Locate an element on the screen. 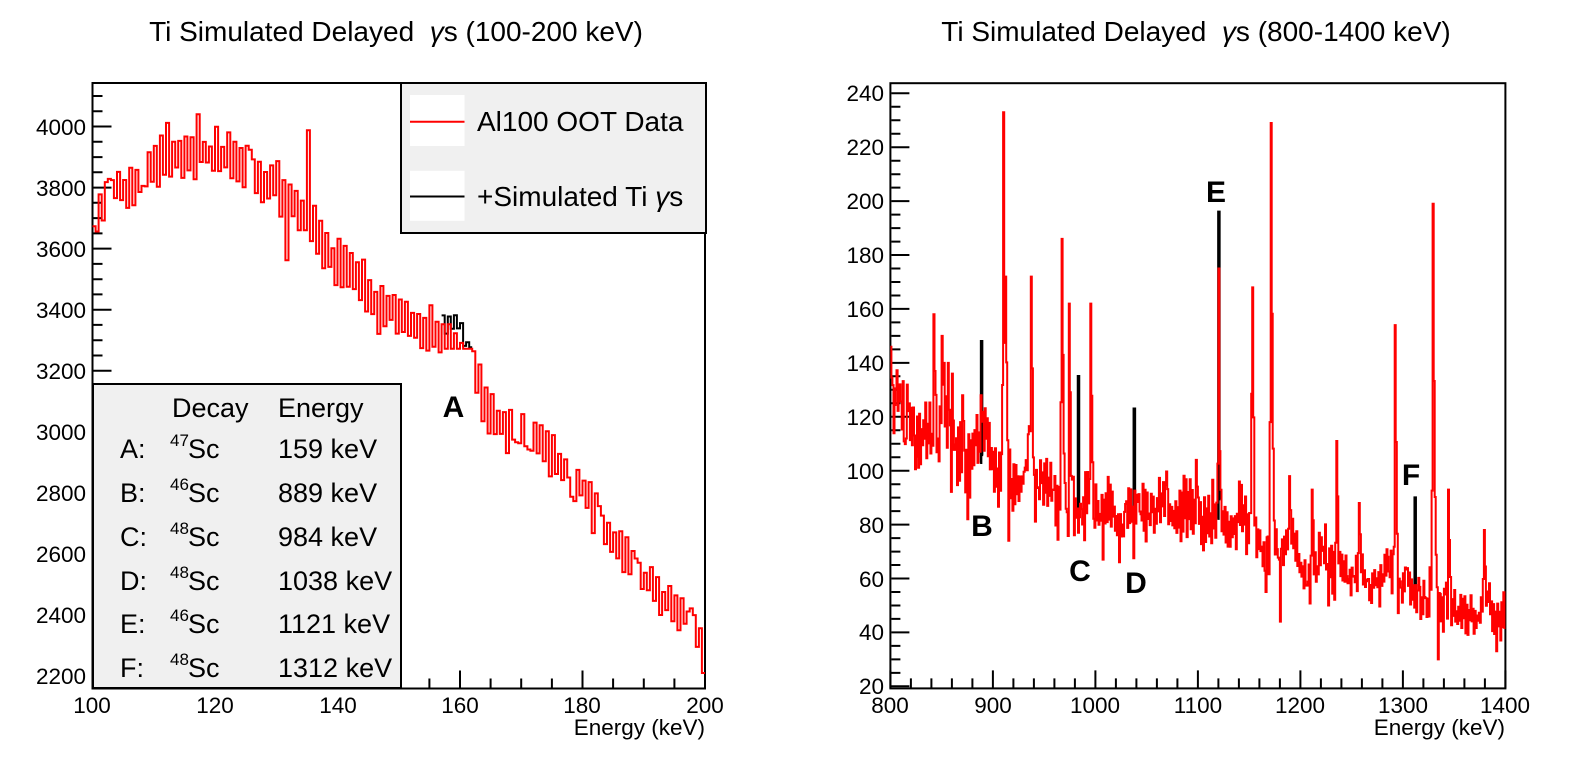 Image resolution: width=1596 pixels, height=777 pixels. svg-text: 2600 is located at coordinates (61, 554).